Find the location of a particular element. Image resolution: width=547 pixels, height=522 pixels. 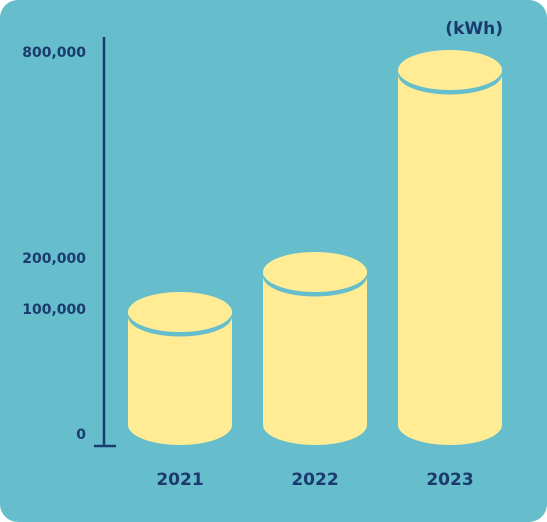

x-category-label: 2022 is located at coordinates (314, 480).